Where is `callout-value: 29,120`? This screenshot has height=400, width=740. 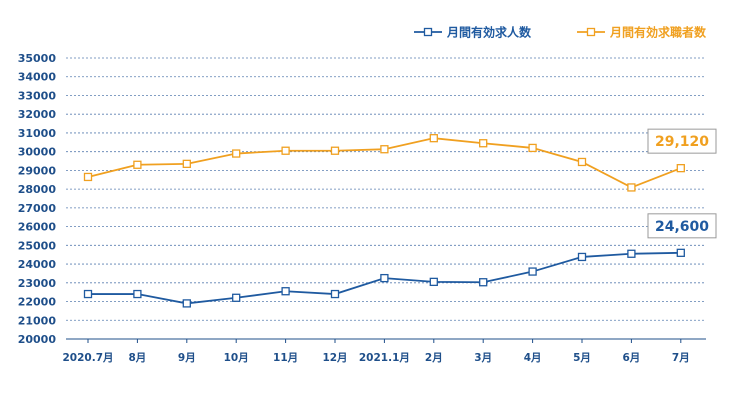
callout-value: 29,120 is located at coordinates (682, 142).